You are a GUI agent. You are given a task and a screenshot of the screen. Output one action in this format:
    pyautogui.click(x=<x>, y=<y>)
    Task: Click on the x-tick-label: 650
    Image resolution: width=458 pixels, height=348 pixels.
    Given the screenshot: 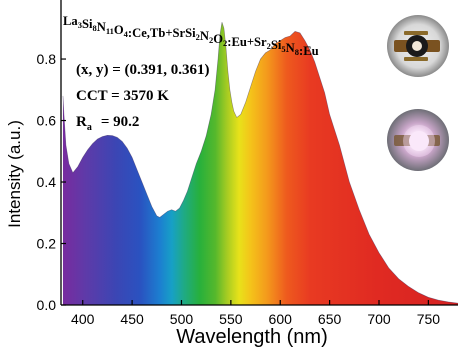 What is the action you would take?
    pyautogui.click(x=330, y=319)
    